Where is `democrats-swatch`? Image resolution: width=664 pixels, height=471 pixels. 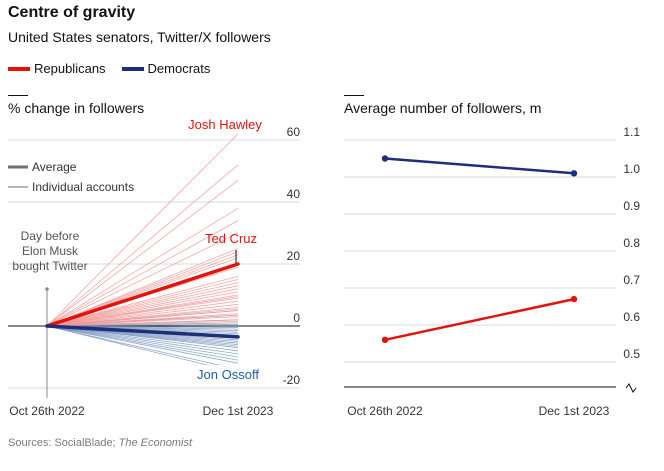
democrats-swatch is located at coordinates (132, 68).